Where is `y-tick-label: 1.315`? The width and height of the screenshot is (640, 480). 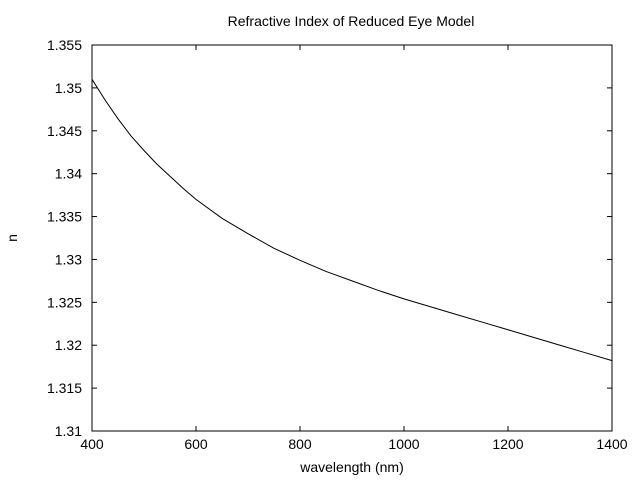 y-tick-label: 1.315 is located at coordinates (64, 388).